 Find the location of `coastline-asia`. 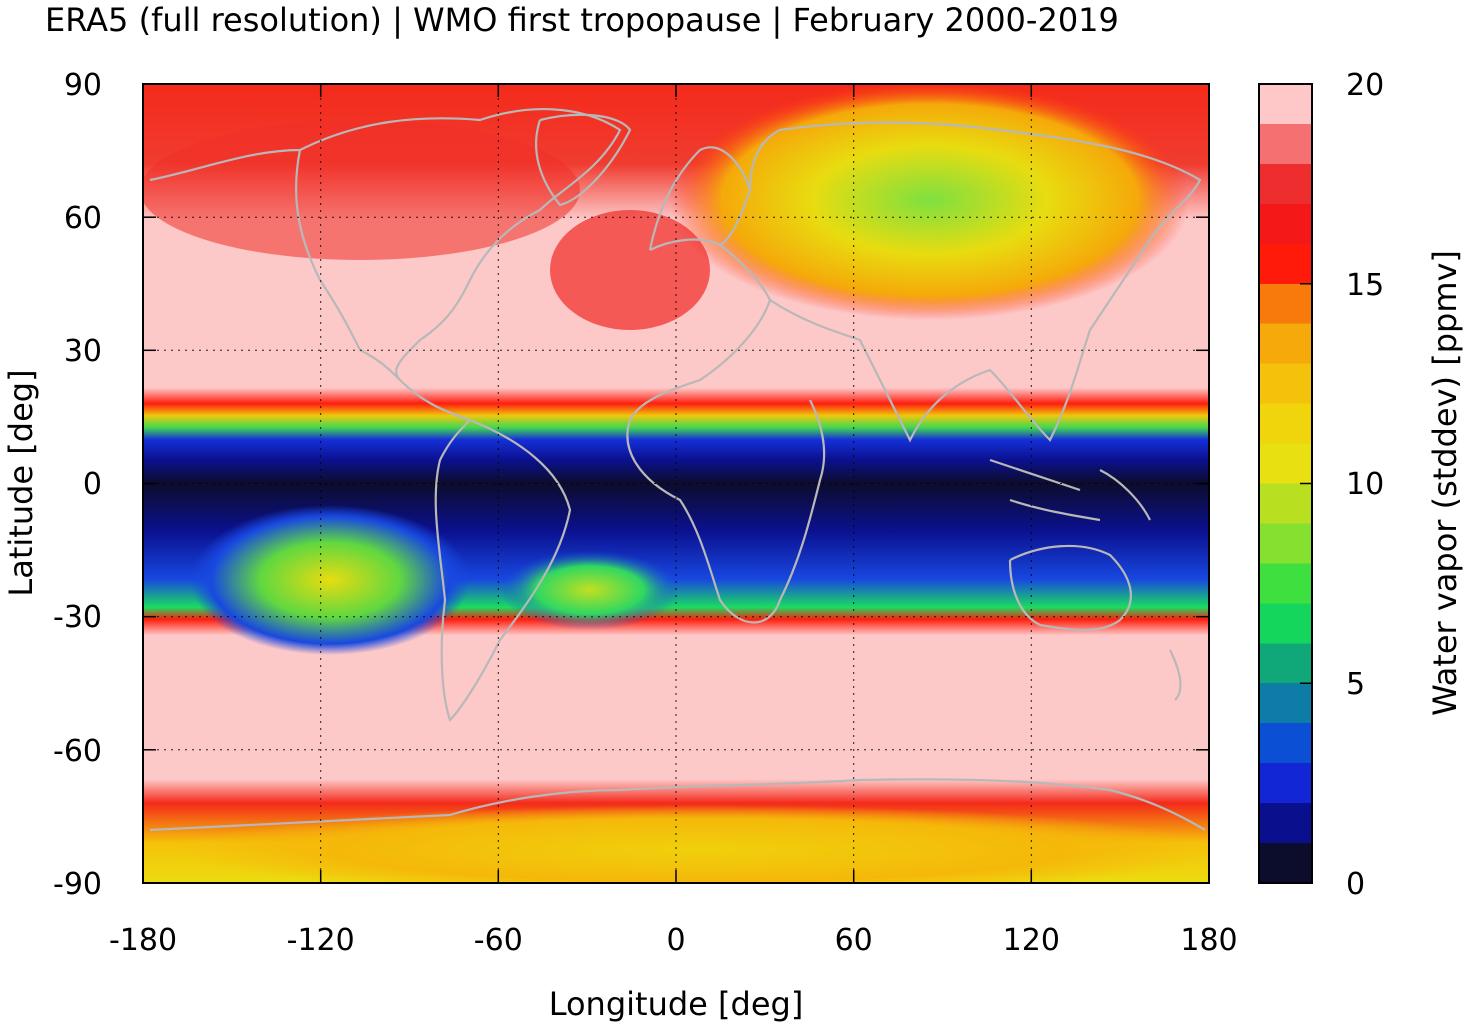

coastline-asia is located at coordinates (975, 282).